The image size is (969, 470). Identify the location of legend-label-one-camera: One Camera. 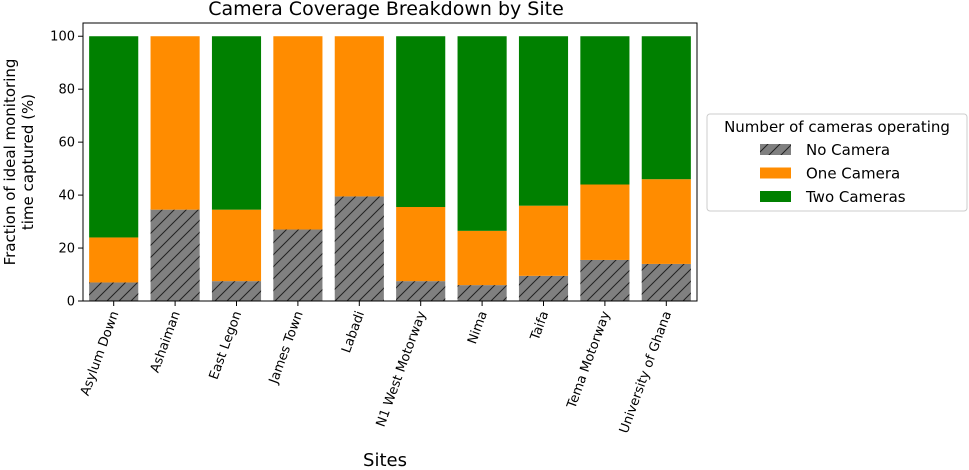
(853, 174).